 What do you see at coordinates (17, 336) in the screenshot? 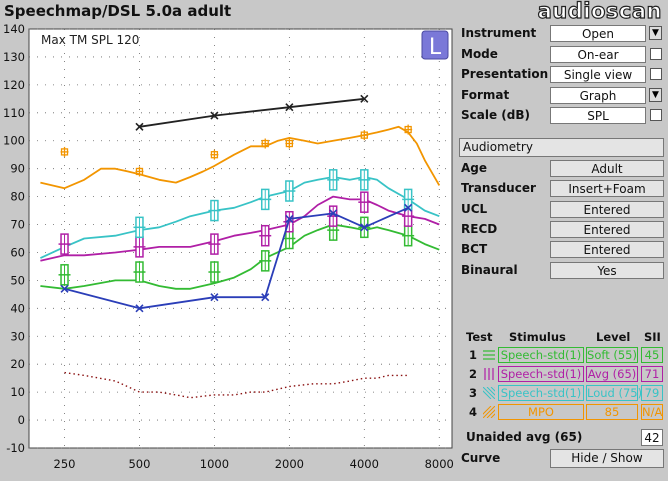
I see `y-tick-label: 30` at bounding box center [17, 336].